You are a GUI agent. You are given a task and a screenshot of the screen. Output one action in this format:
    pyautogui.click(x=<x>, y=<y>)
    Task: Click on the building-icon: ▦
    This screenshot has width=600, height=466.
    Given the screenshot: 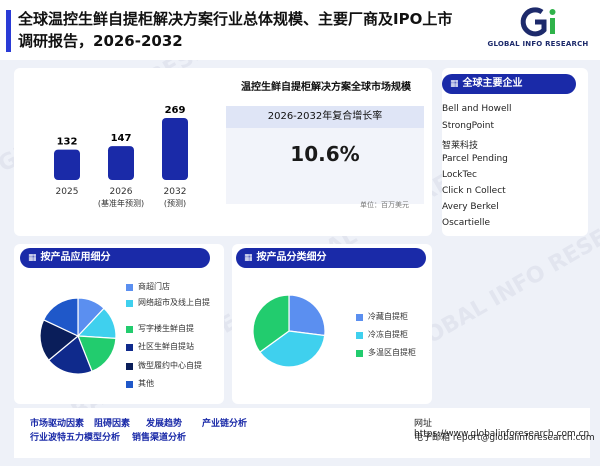 What is the action you would take?
    pyautogui.click(x=454, y=84)
    